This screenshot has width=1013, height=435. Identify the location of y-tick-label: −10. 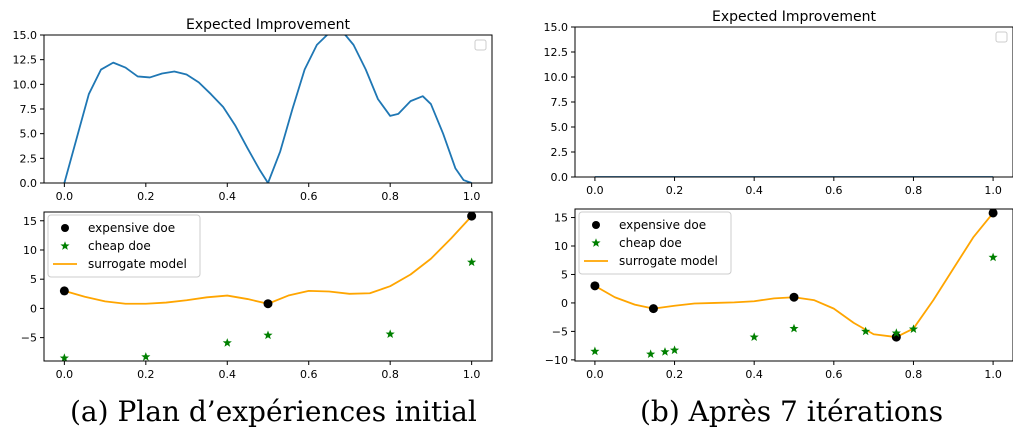
(556, 360).